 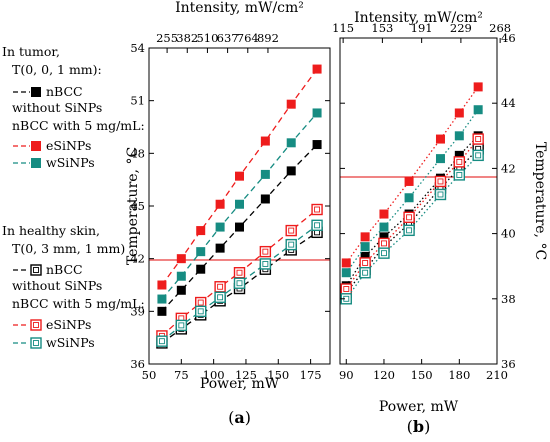 I want to click on series-tumor-nbcc, so click(x=239, y=228).